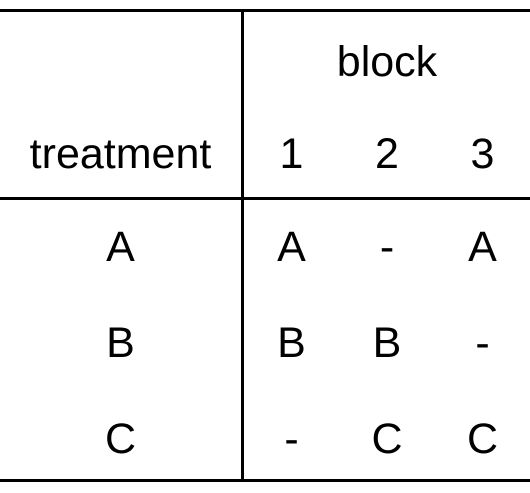 This screenshot has width=530, height=493. What do you see at coordinates (482, 153) in the screenshot?
I see `block-column-3-header: 3` at bounding box center [482, 153].